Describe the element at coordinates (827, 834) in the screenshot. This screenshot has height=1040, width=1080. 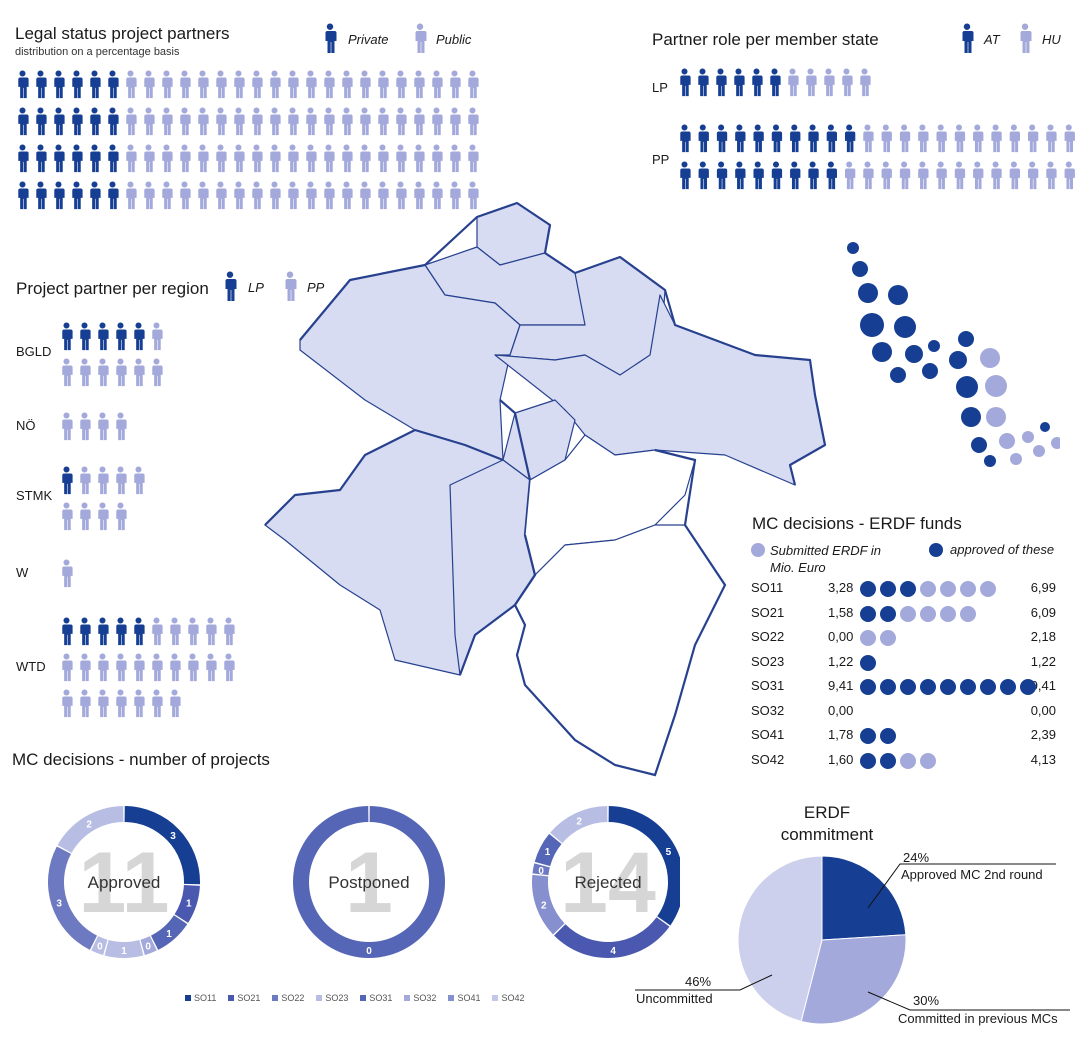
I see `commitment-title-line2: commitment` at that location.